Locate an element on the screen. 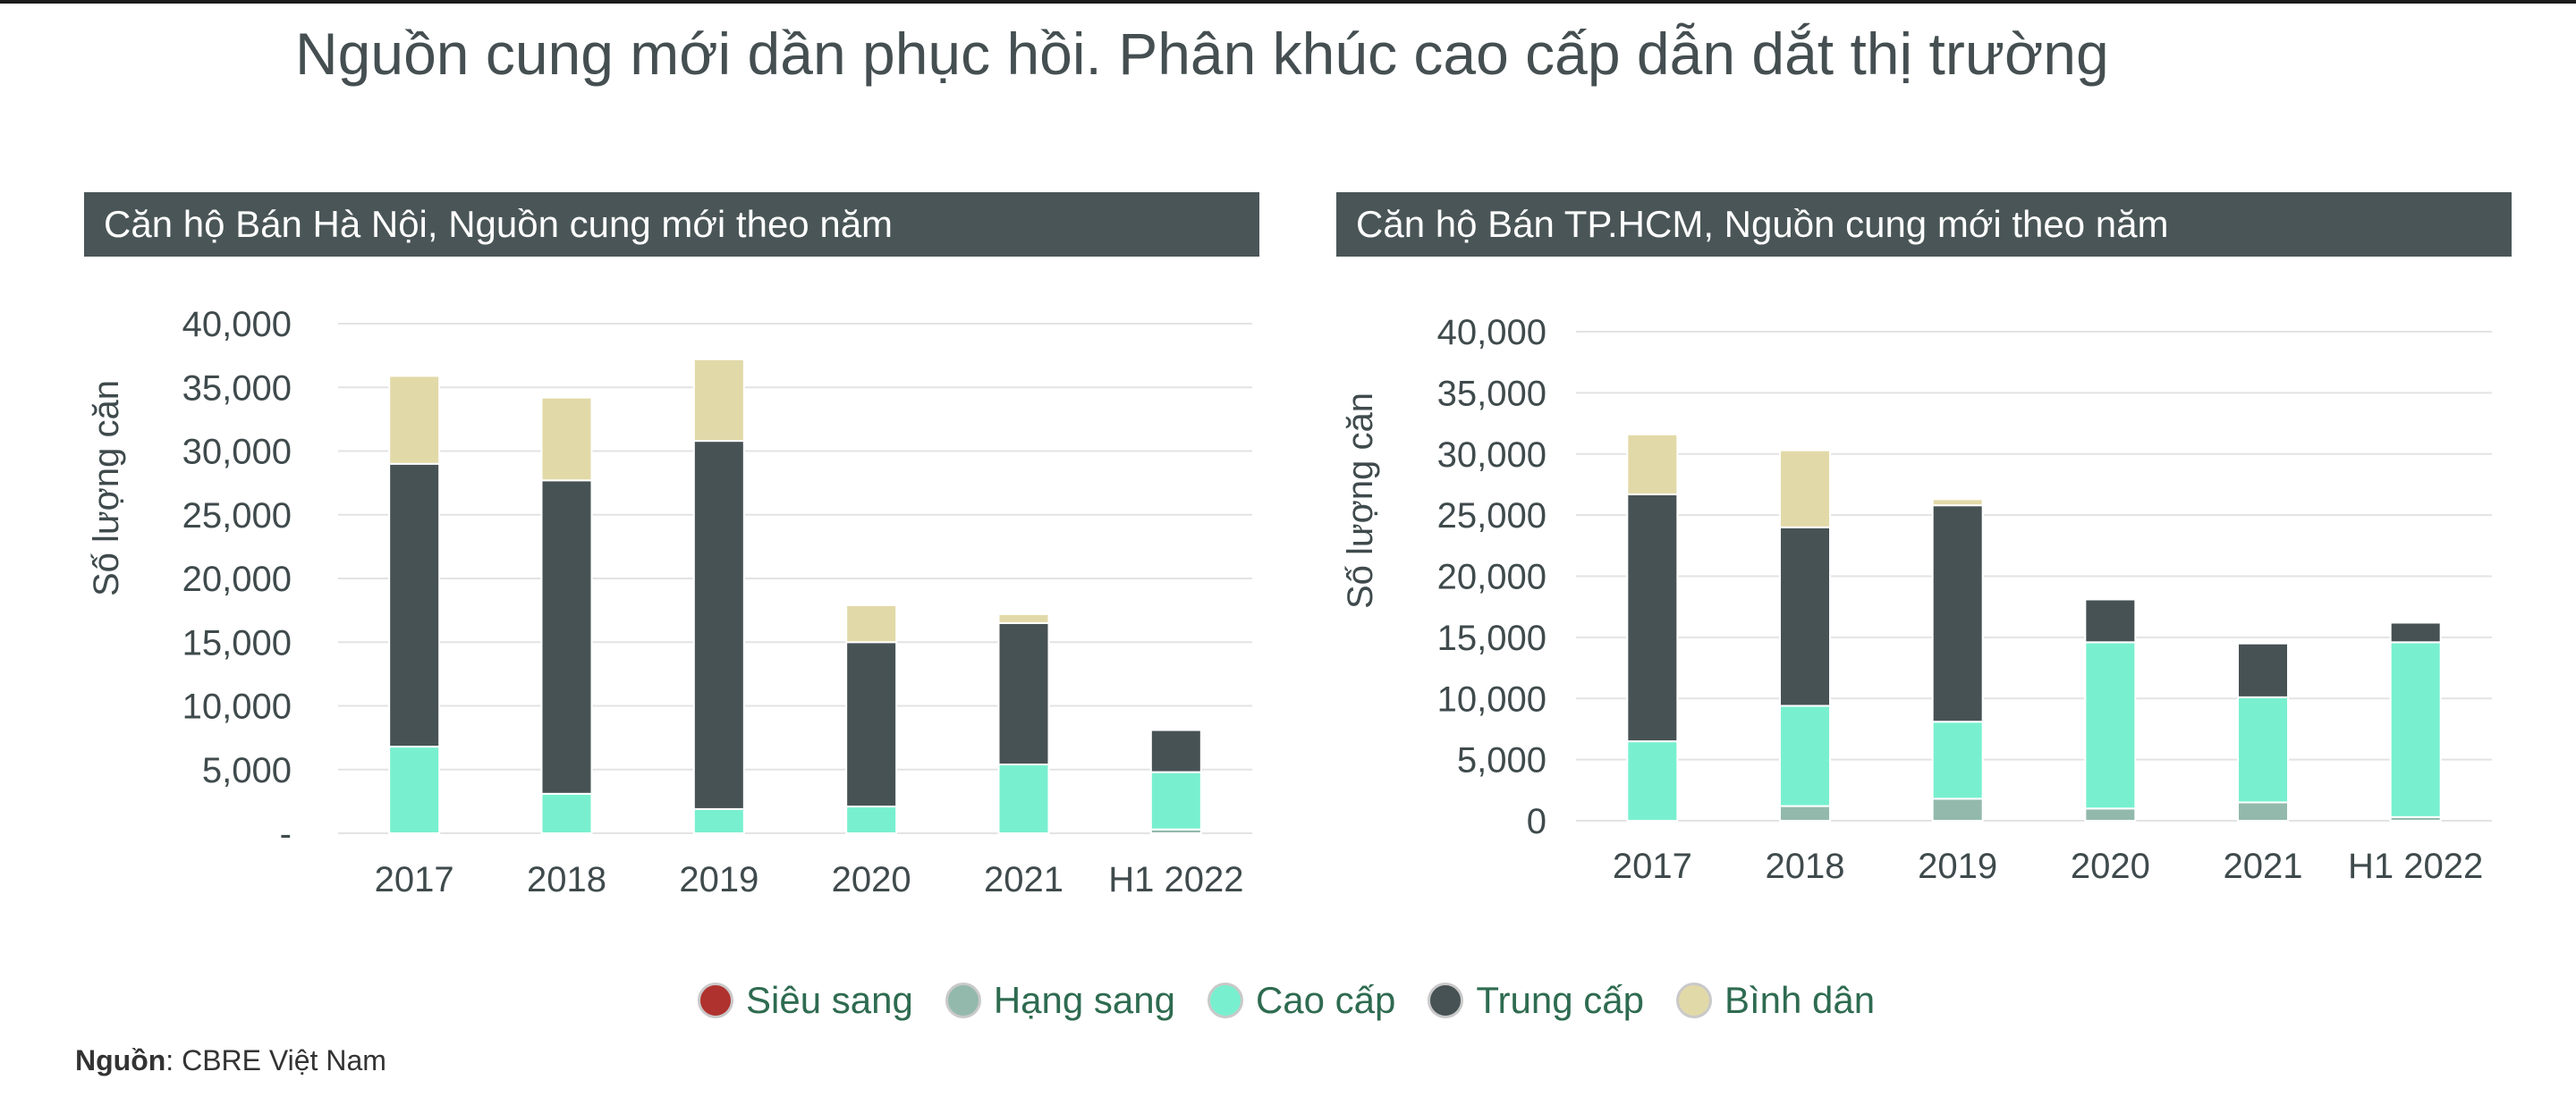 The height and width of the screenshot is (1114, 2576). legend-item-hang-sang: Hạng sang is located at coordinates (1060, 1001).